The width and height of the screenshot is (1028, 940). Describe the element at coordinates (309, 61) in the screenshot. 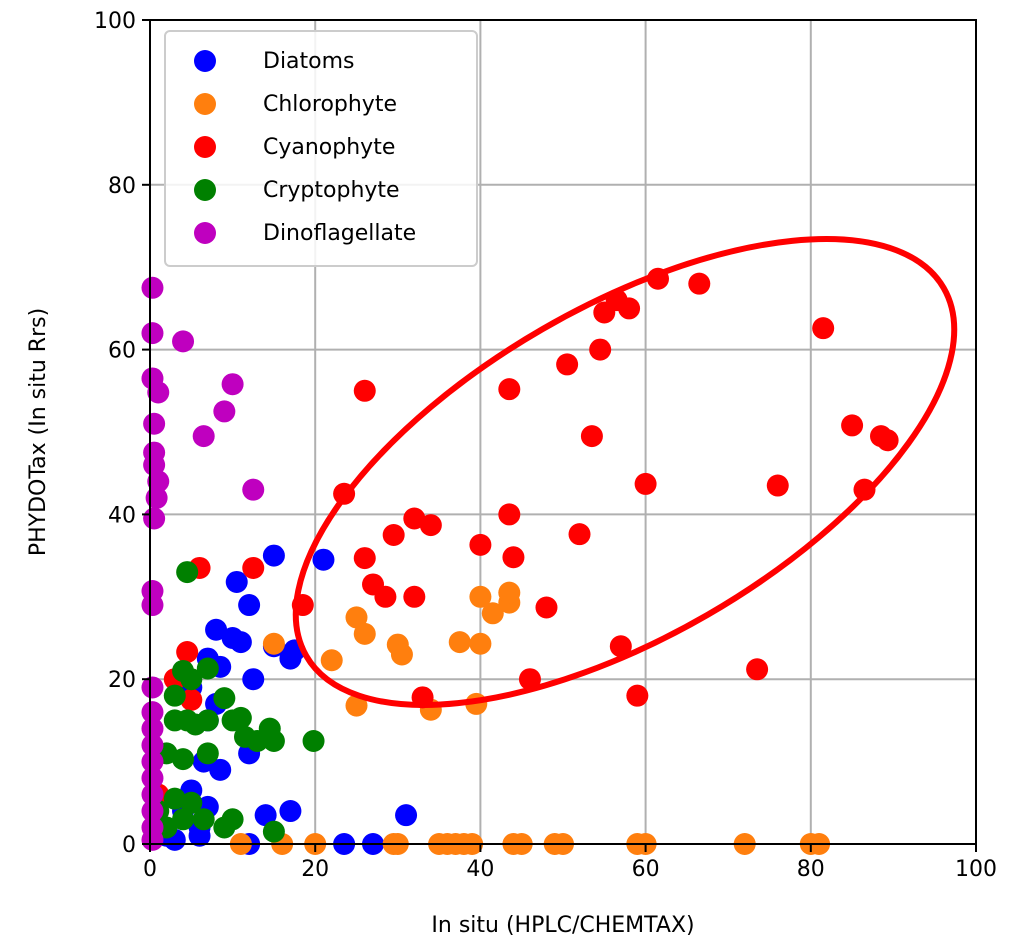

I see `legend-label: Diatoms` at that location.